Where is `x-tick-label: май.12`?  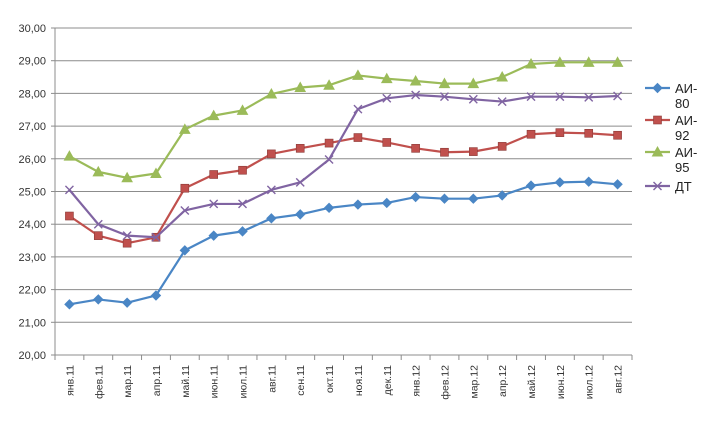
x-tick-label: май.12 is located at coordinates (532, 382).